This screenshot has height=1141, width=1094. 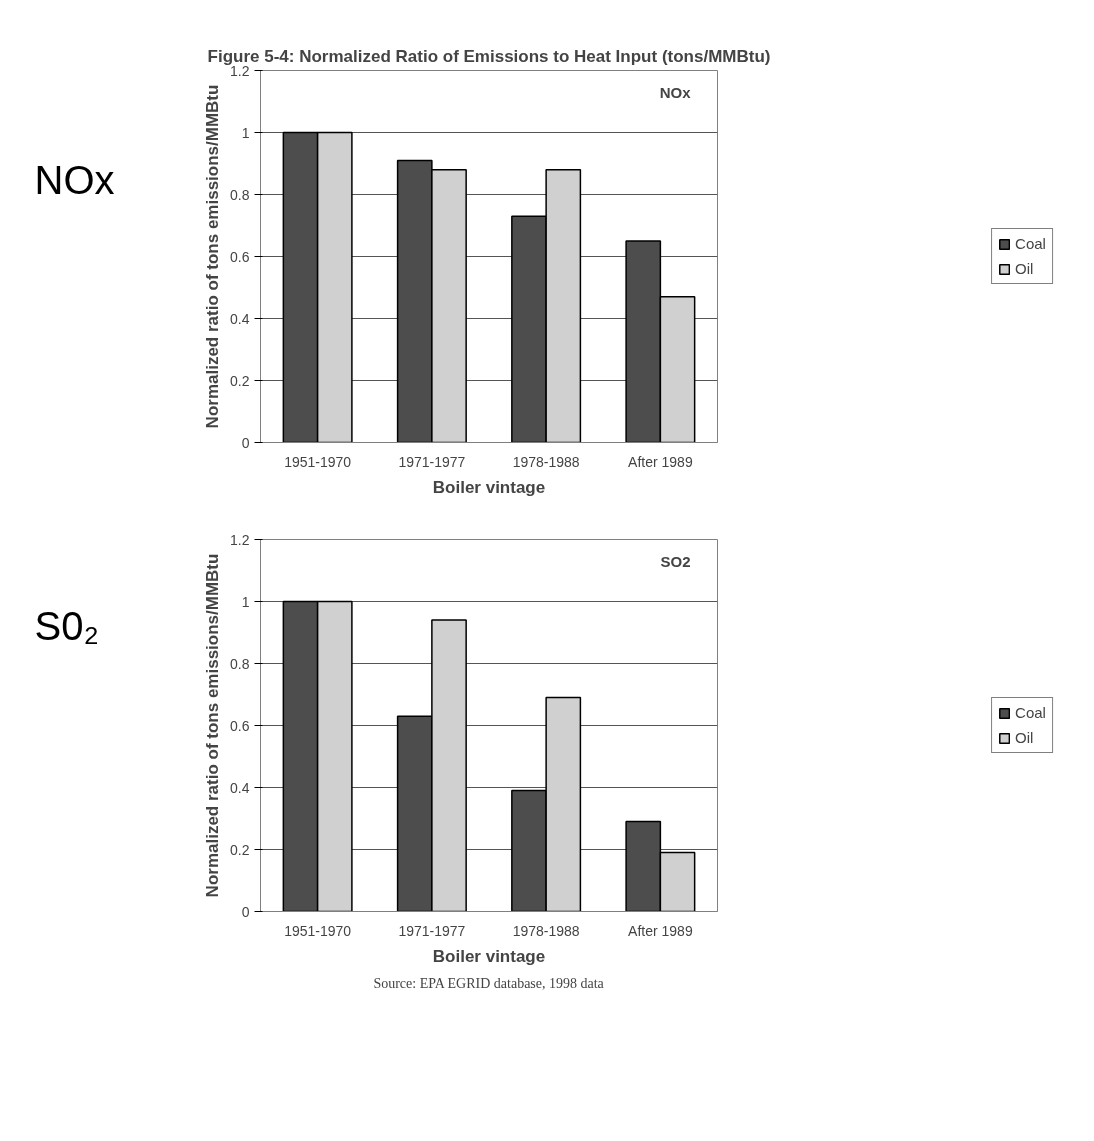 I want to click on chart-title: Figure 5-4: Normalized Ratio of Emissions to Heat Input (tons/MMBtu), so click(x=489, y=56).